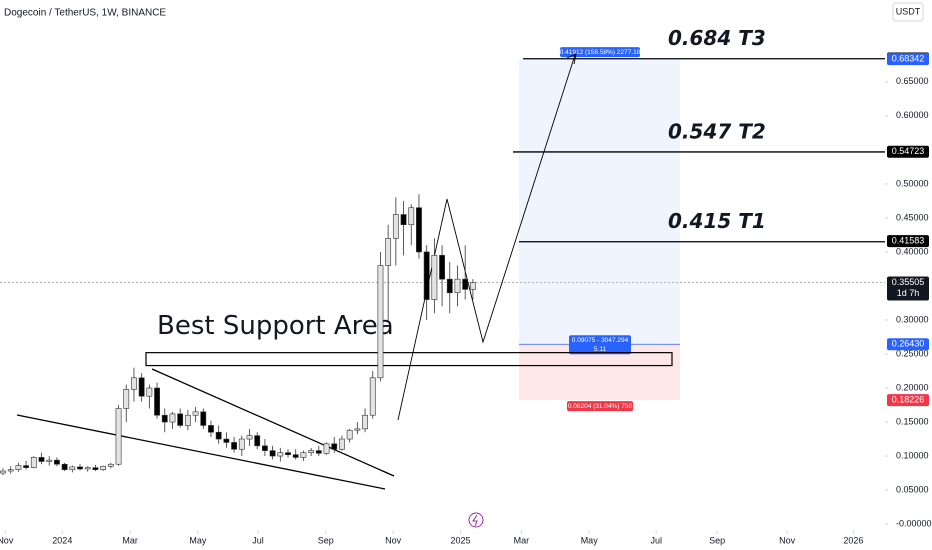 This screenshot has height=550, width=932. I want to click on y-tick-label: 0.10000, so click(912, 455).